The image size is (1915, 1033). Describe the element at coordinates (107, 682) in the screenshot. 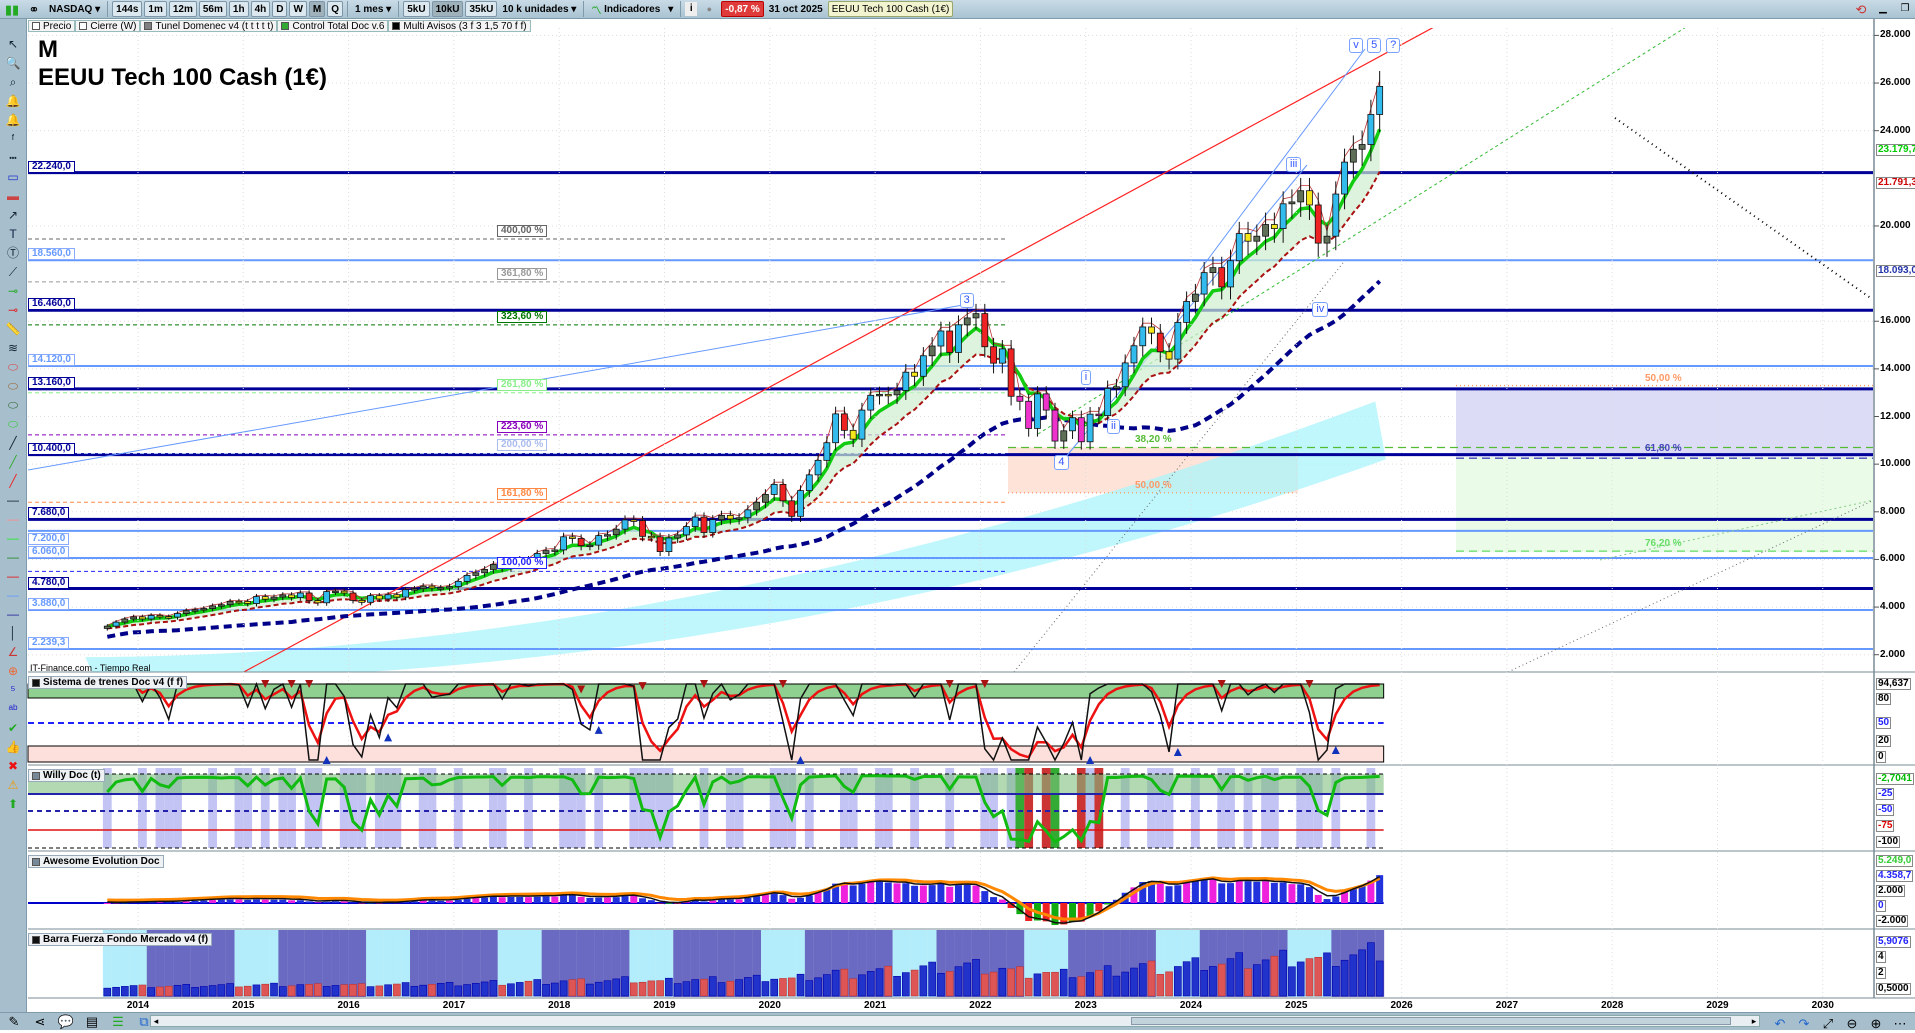

I see `panel-title: Sistema de trenes Doc v4 (f f)` at that location.